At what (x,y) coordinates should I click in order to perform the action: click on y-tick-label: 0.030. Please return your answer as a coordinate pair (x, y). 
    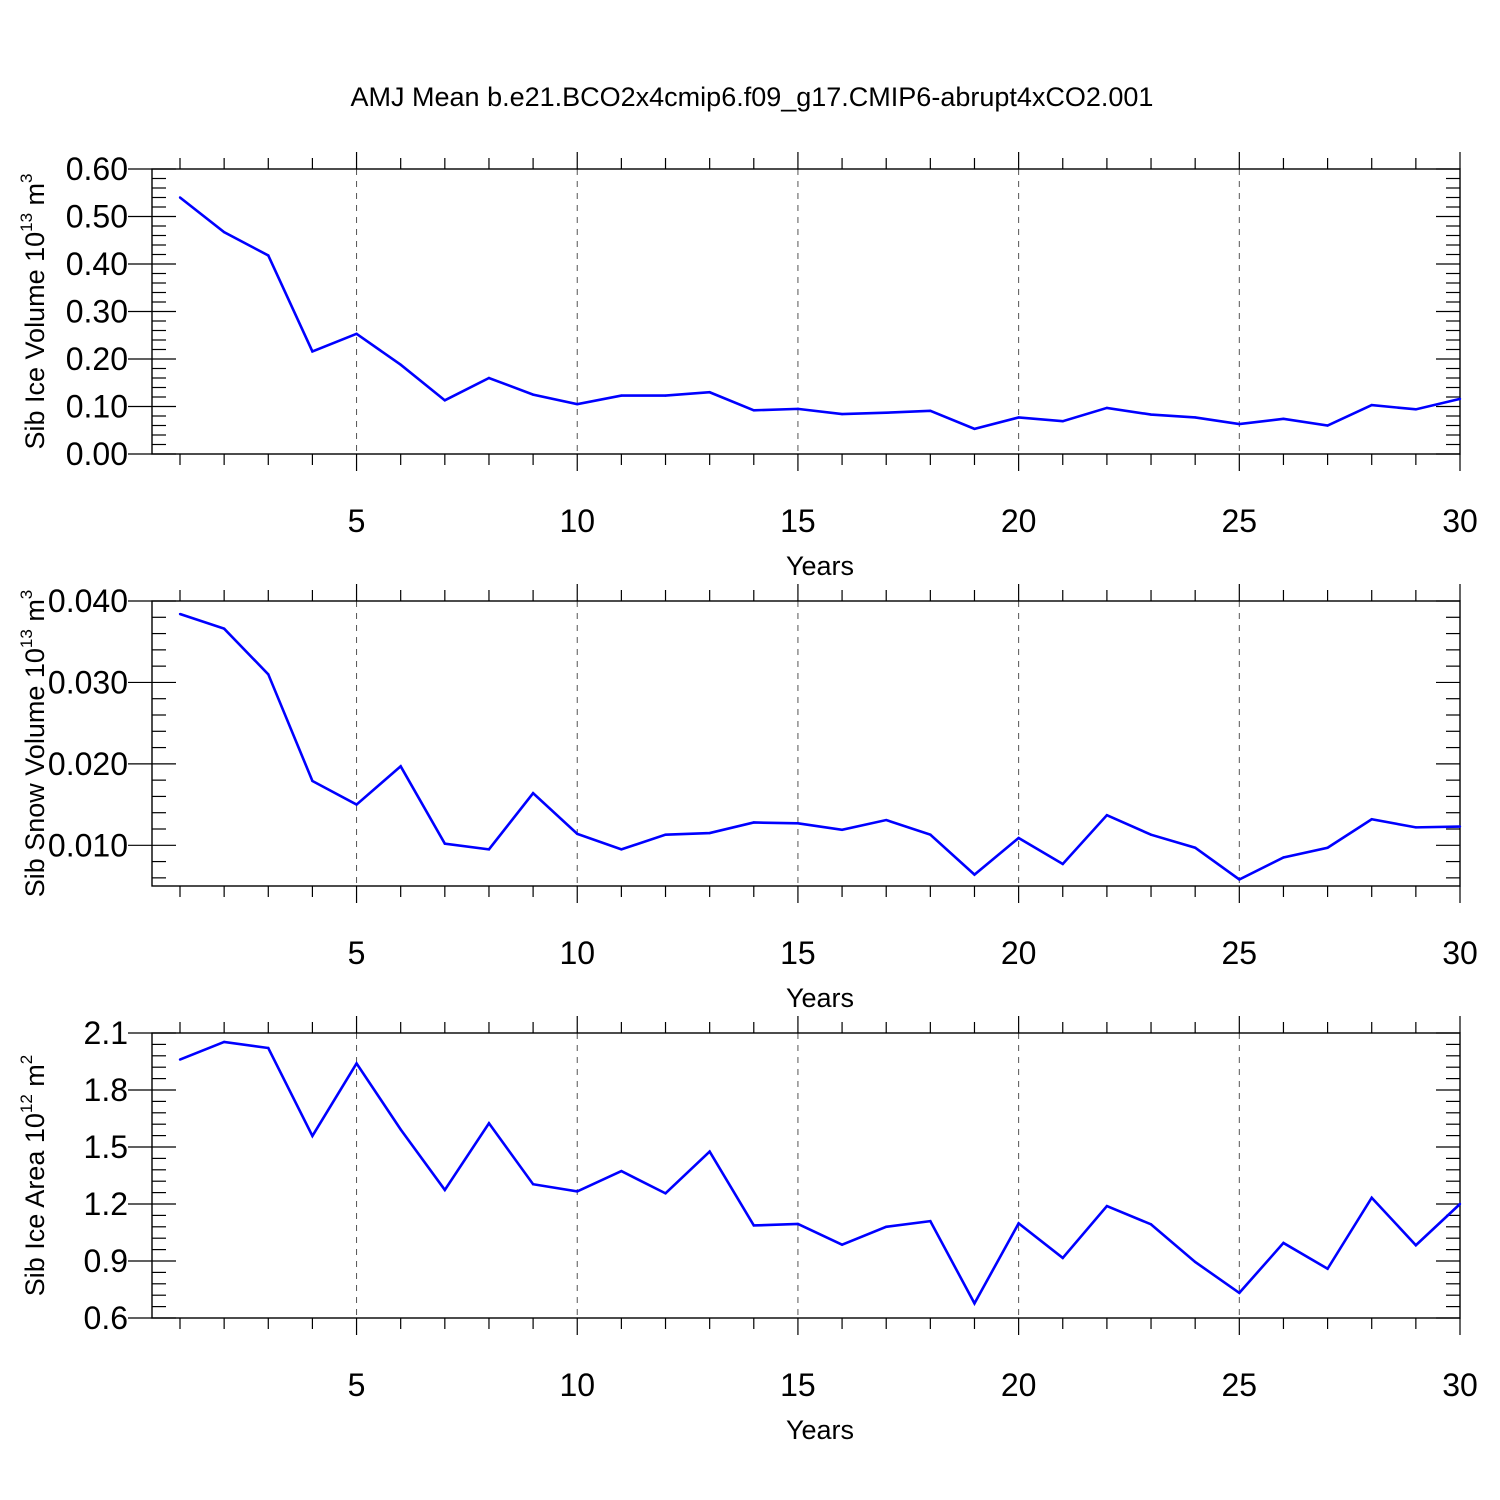
    Looking at the image, I should click on (88, 682).